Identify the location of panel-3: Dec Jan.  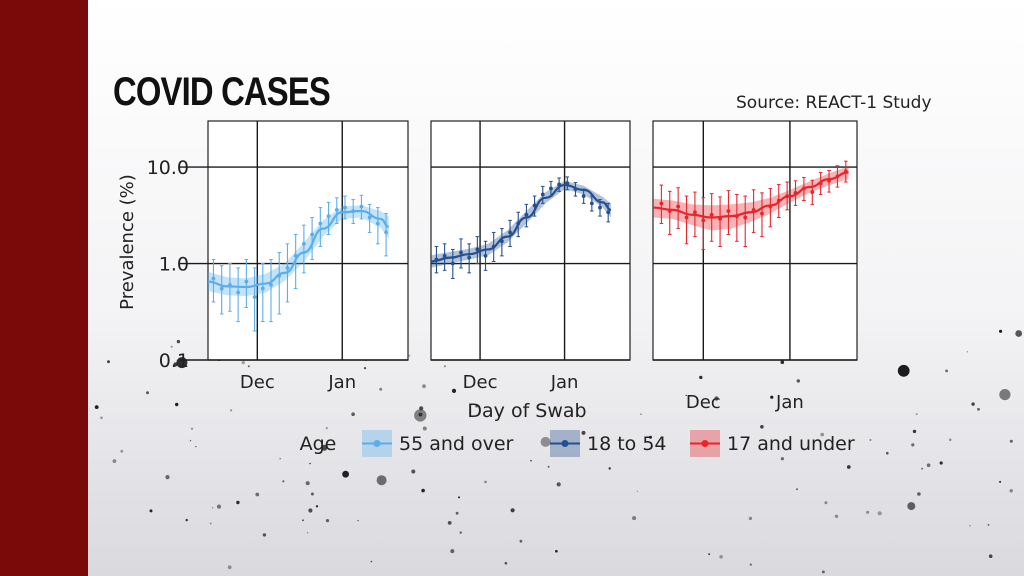
(755, 266).